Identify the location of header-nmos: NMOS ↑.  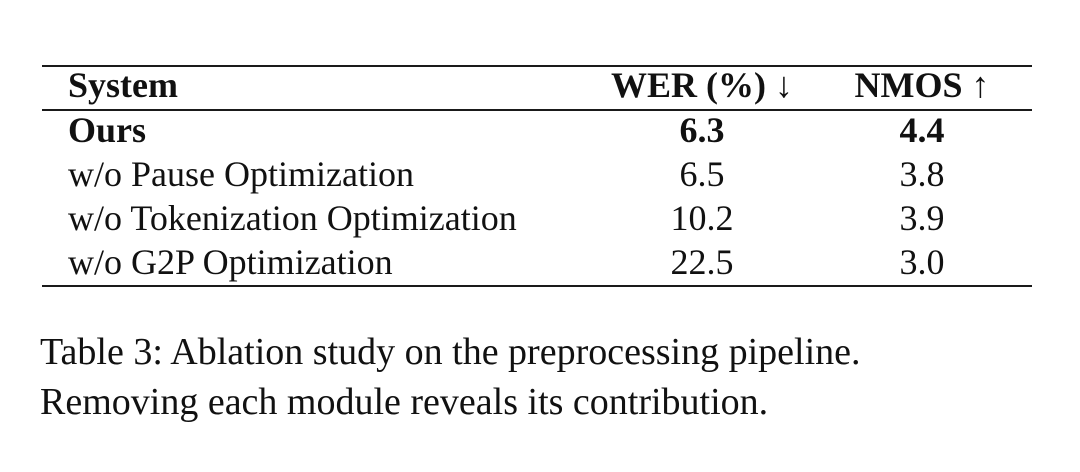
(922, 85).